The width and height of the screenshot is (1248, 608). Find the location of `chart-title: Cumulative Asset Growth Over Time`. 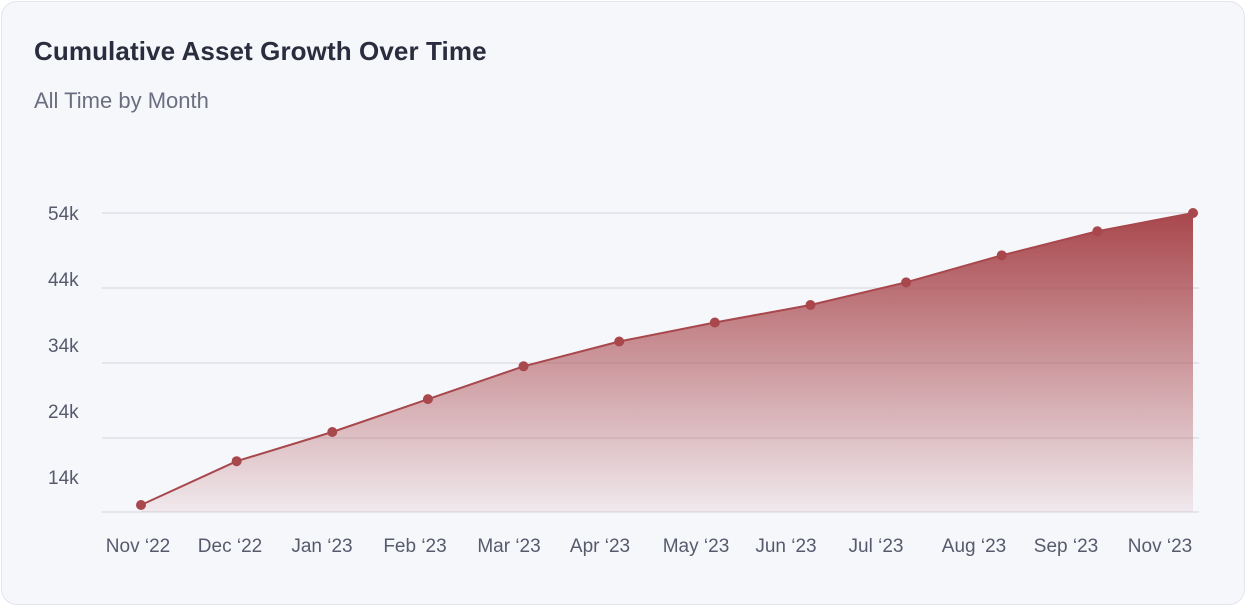

chart-title: Cumulative Asset Growth Over Time is located at coordinates (260, 51).